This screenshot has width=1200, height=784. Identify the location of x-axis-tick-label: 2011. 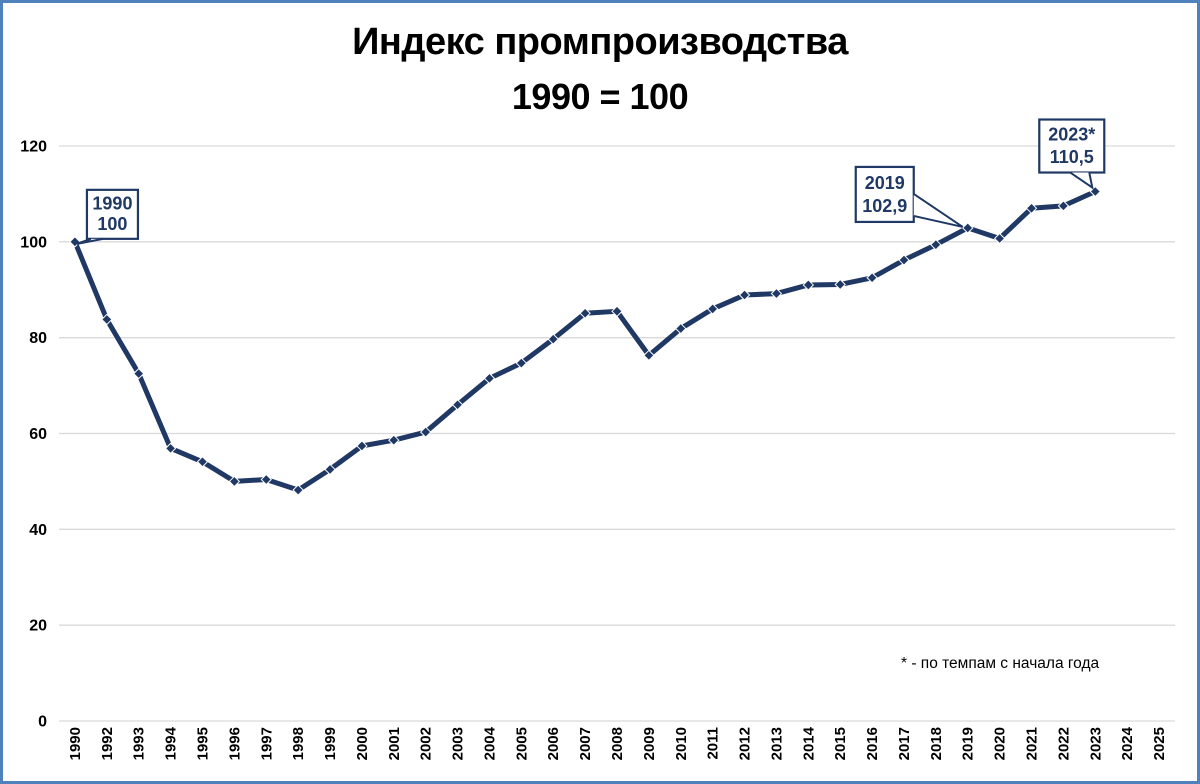
(713, 743).